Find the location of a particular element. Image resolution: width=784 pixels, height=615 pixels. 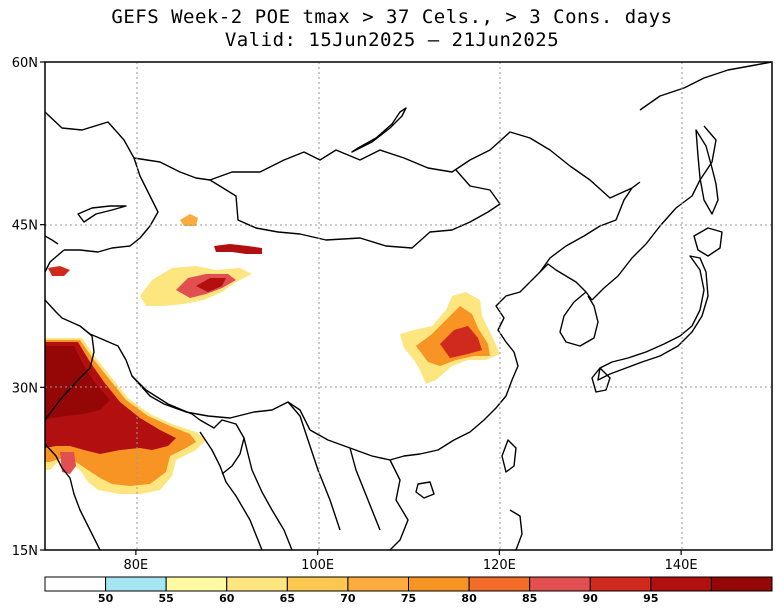

colorbar-label: 55 is located at coordinates (166, 598).